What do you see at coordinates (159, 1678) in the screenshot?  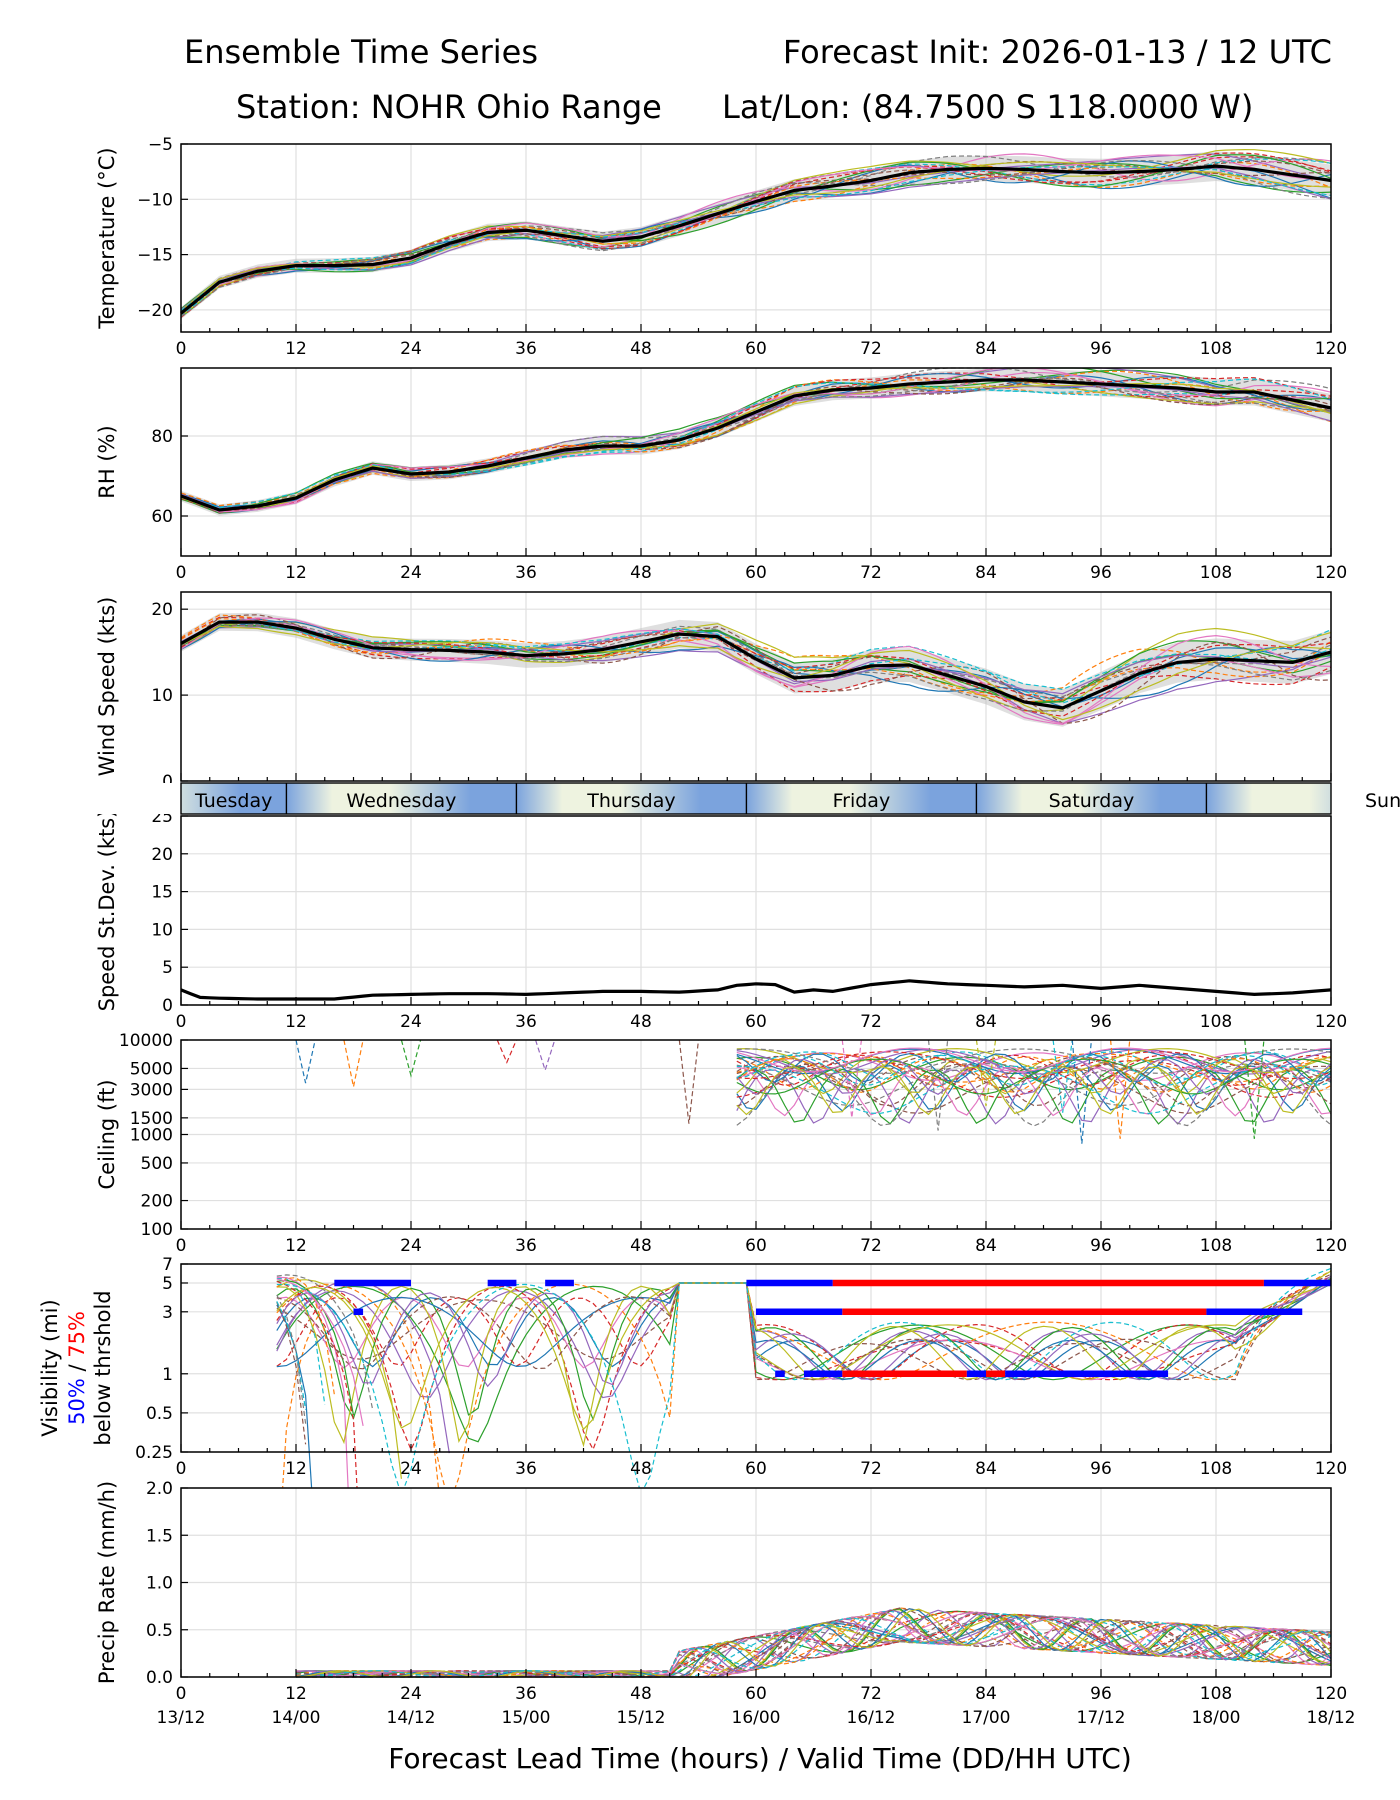 I see `y-tick-label: 0.0` at bounding box center [159, 1678].